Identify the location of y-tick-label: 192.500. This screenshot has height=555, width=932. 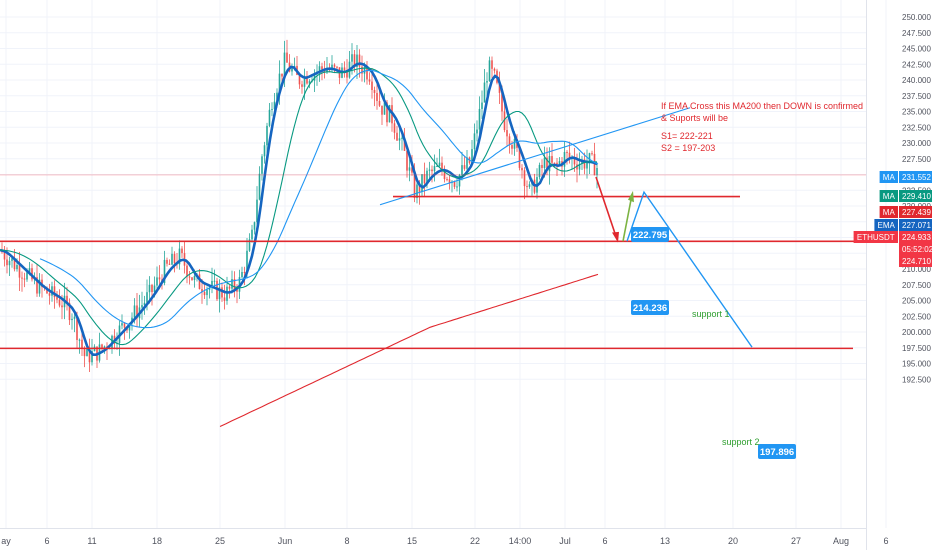
(916, 379).